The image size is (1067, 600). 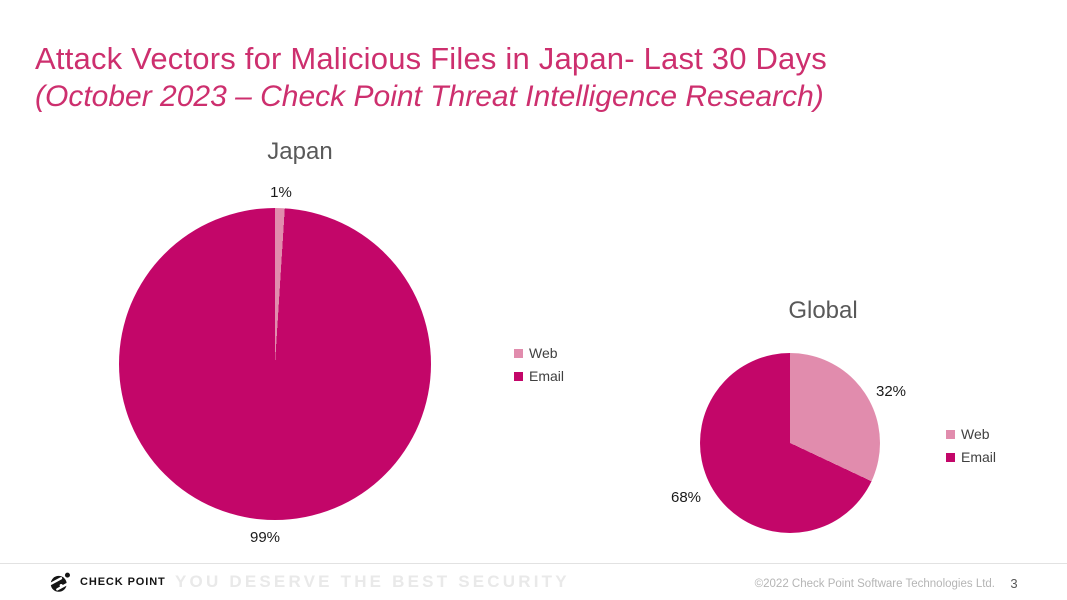 I want to click on japan-legend-item-web: Web, so click(x=539, y=353).